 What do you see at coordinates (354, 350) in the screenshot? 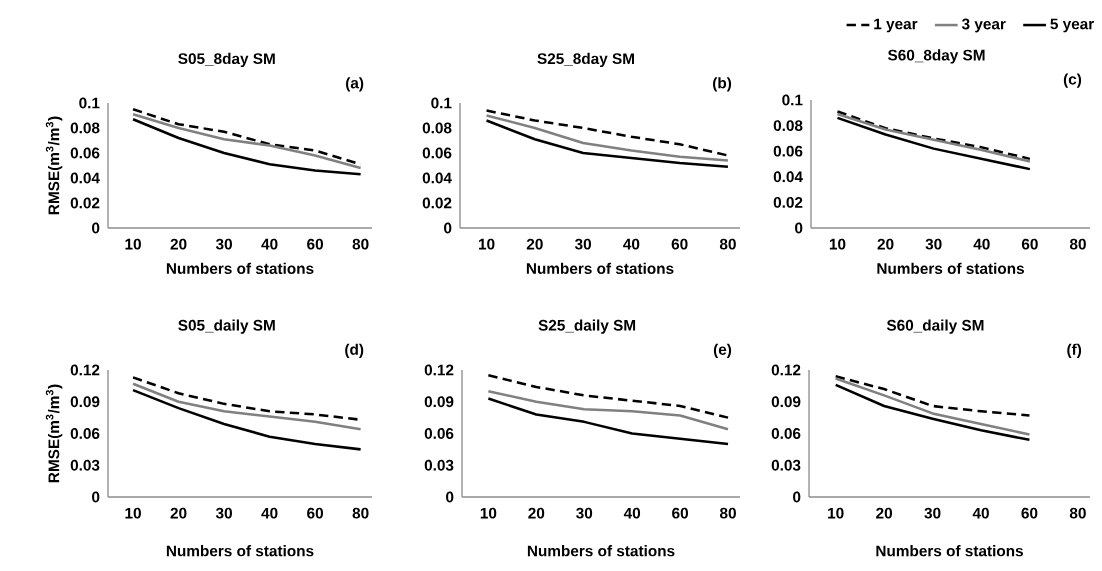
I see `text: (d)` at bounding box center [354, 350].